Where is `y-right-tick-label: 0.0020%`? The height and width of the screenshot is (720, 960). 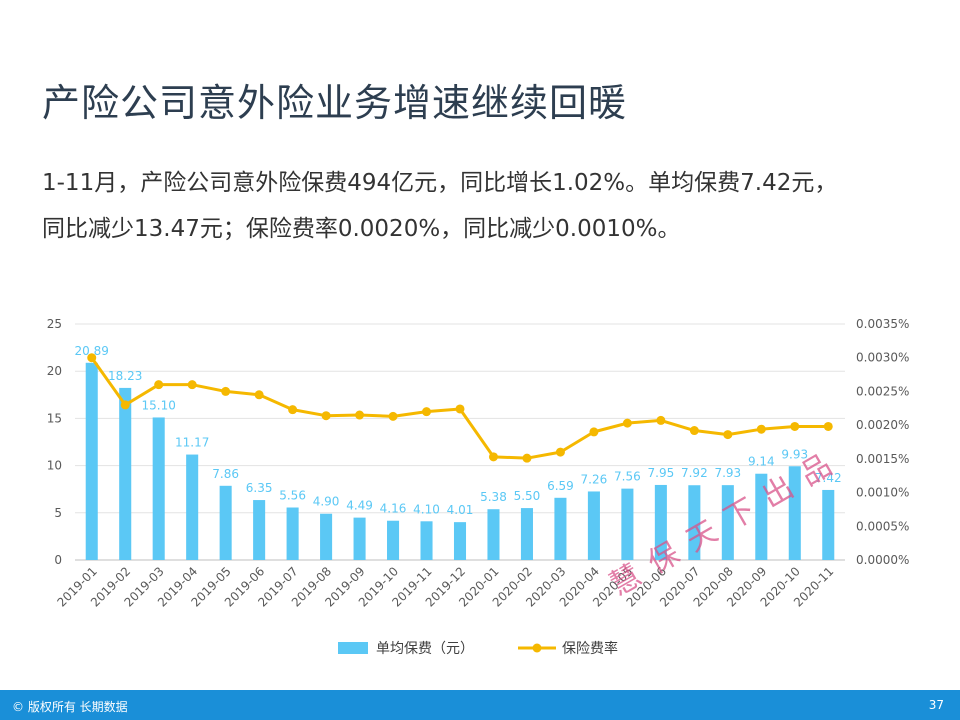
y-right-tick-label: 0.0020% is located at coordinates (882, 425).